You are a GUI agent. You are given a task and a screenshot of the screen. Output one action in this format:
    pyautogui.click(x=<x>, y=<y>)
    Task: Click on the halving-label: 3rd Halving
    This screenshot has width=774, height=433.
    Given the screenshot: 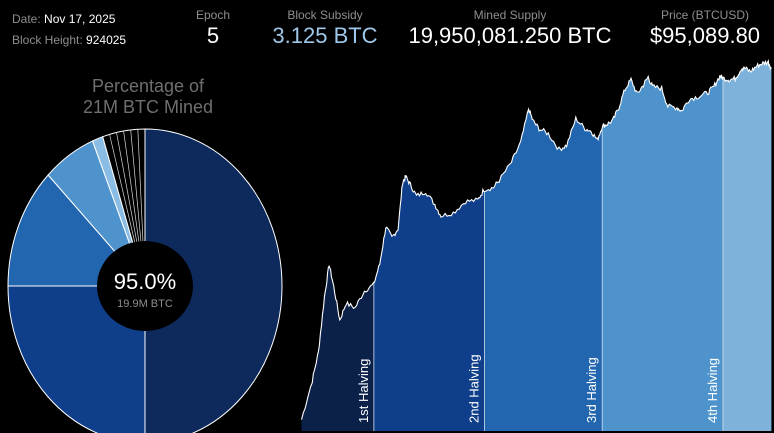 What is the action you would take?
    pyautogui.click(x=591, y=390)
    